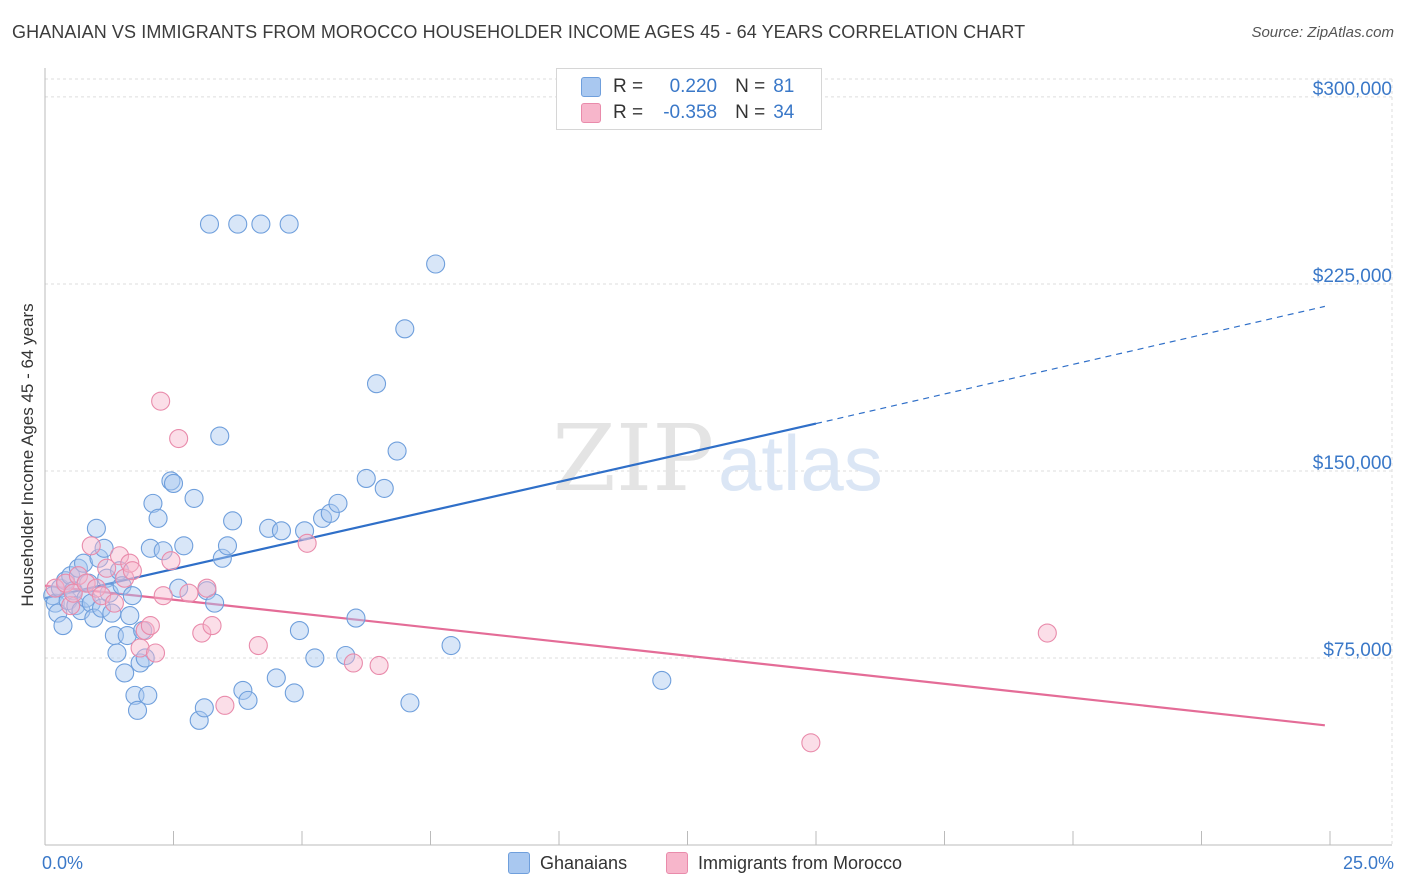 The width and height of the screenshot is (1406, 892). Describe the element at coordinates (63, 863) in the screenshot. I see `x-tick-label-min: 0.0%` at that location.